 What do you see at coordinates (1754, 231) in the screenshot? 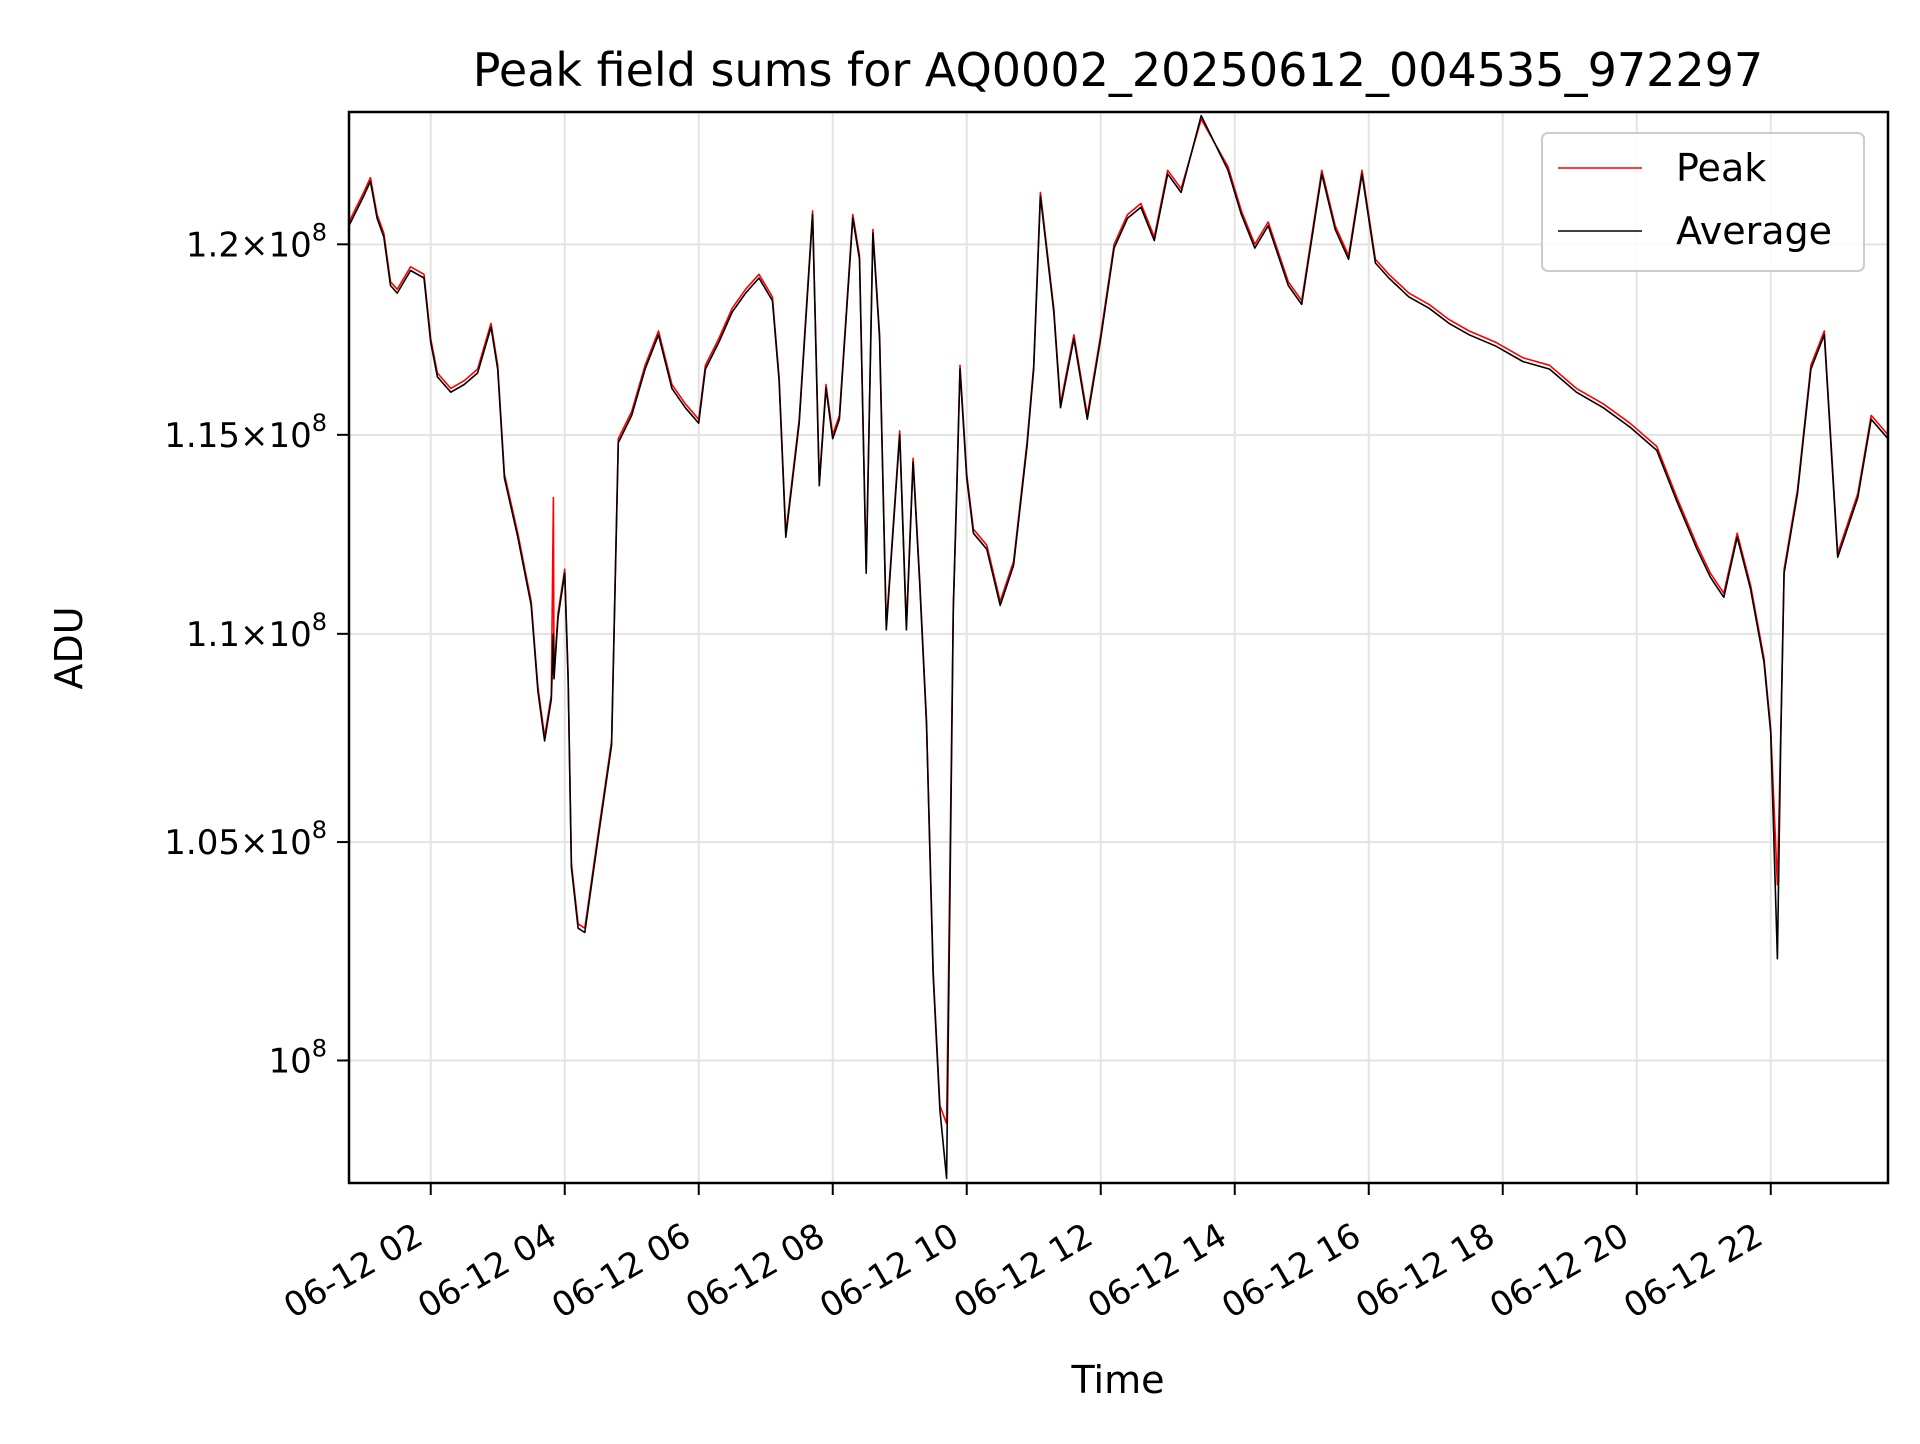
I see `legend-label-average: Average` at bounding box center [1754, 231].